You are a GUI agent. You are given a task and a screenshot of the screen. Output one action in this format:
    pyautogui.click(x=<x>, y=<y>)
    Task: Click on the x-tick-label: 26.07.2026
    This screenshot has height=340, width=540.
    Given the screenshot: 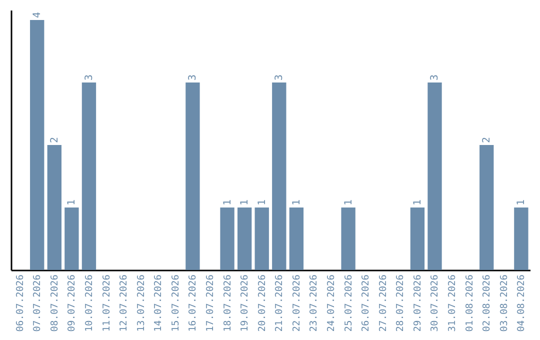 What is the action you would take?
    pyautogui.click(x=366, y=303)
    